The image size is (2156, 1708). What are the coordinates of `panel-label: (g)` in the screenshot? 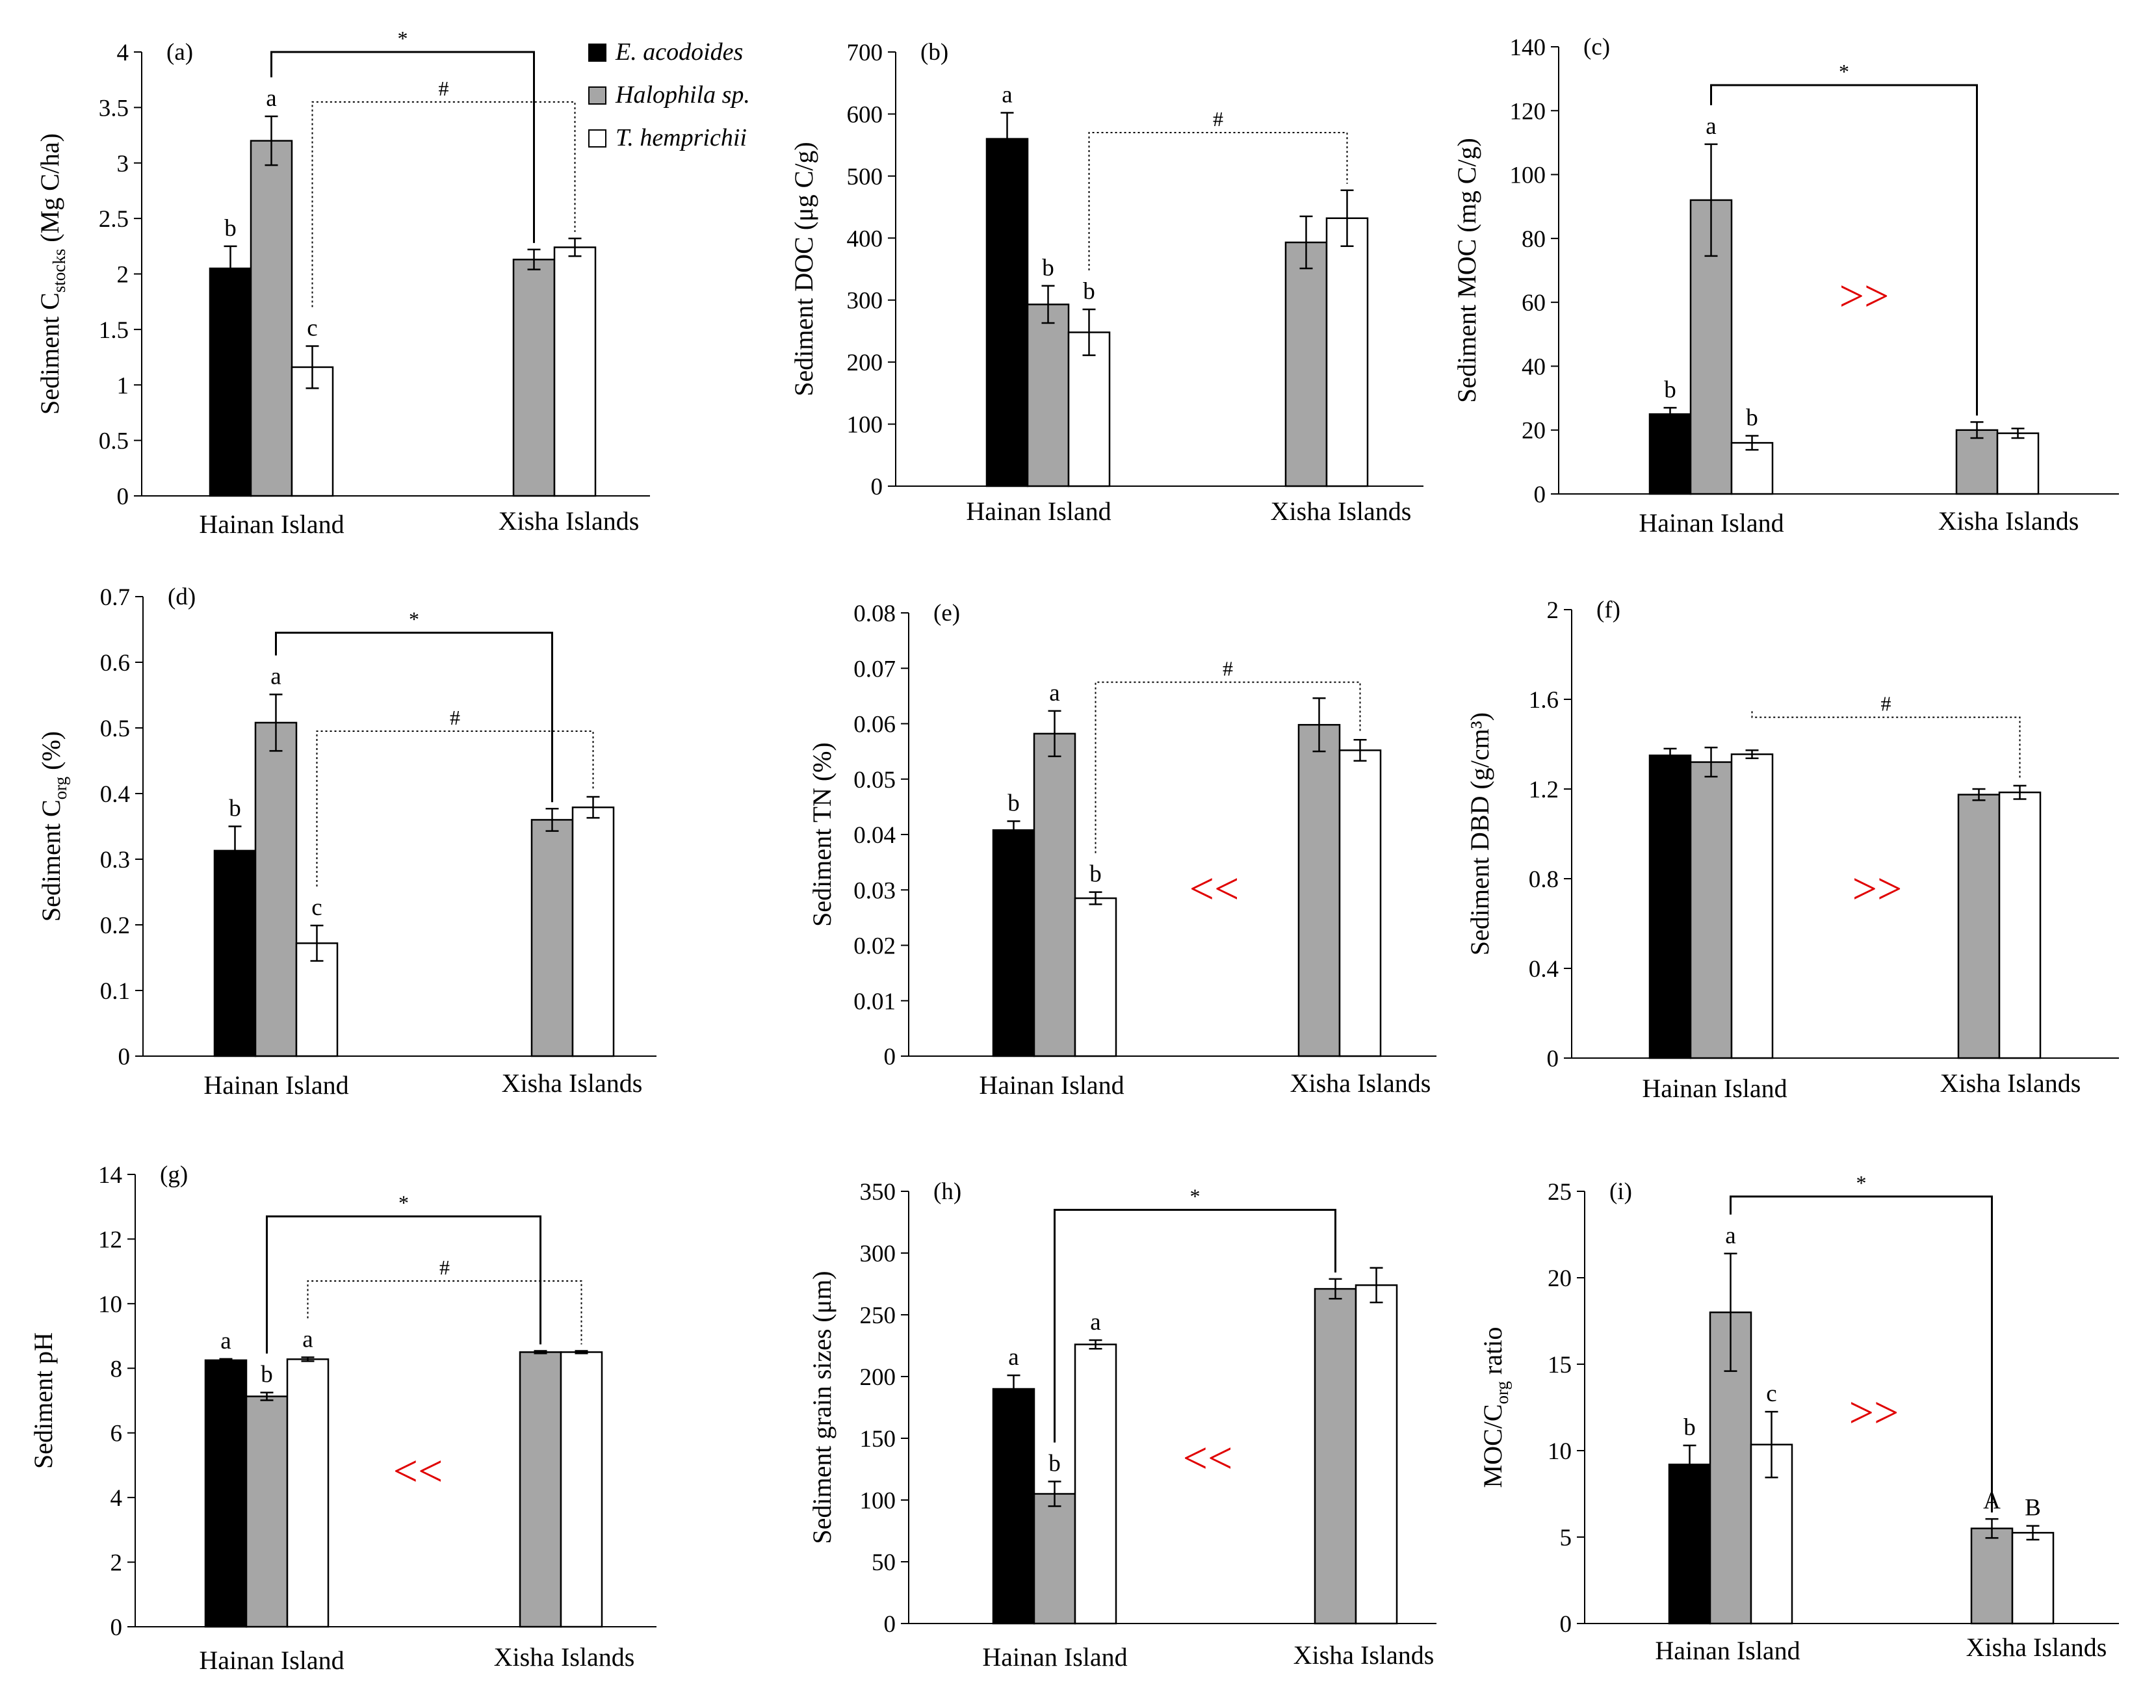 It's located at (174, 1174).